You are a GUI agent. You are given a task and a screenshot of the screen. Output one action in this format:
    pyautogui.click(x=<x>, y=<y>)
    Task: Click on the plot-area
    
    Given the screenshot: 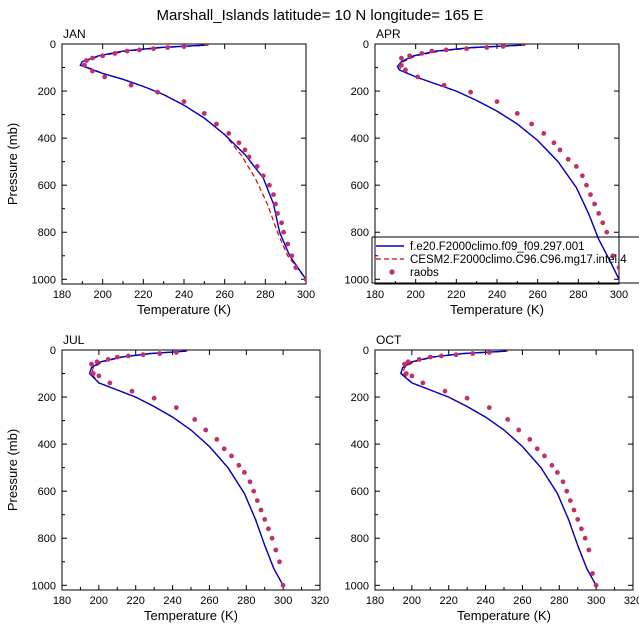 What is the action you would take?
    pyautogui.click(x=507, y=162)
    